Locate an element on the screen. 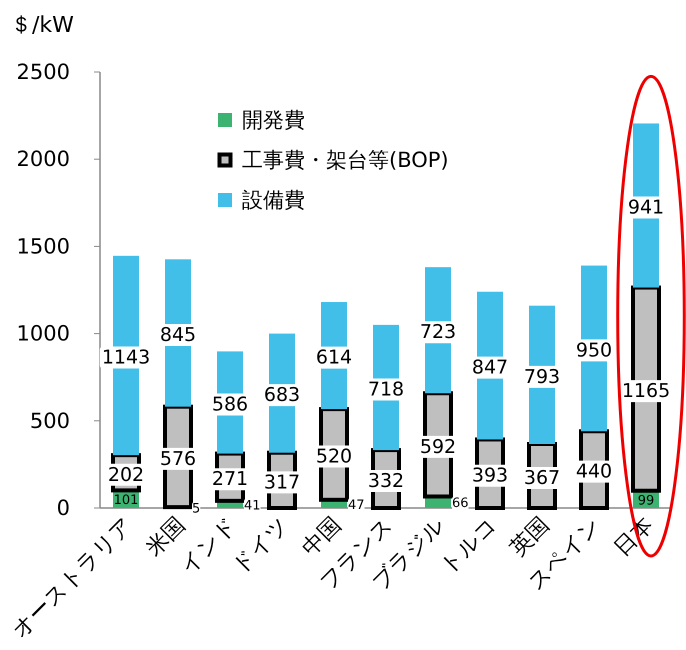  data-label: 1165 is located at coordinates (646, 391).